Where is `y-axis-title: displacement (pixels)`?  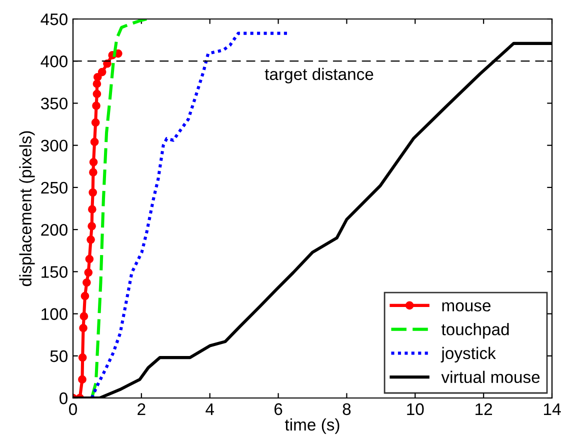
y-axis-title: displacement (pixels) is located at coordinates (27, 208).